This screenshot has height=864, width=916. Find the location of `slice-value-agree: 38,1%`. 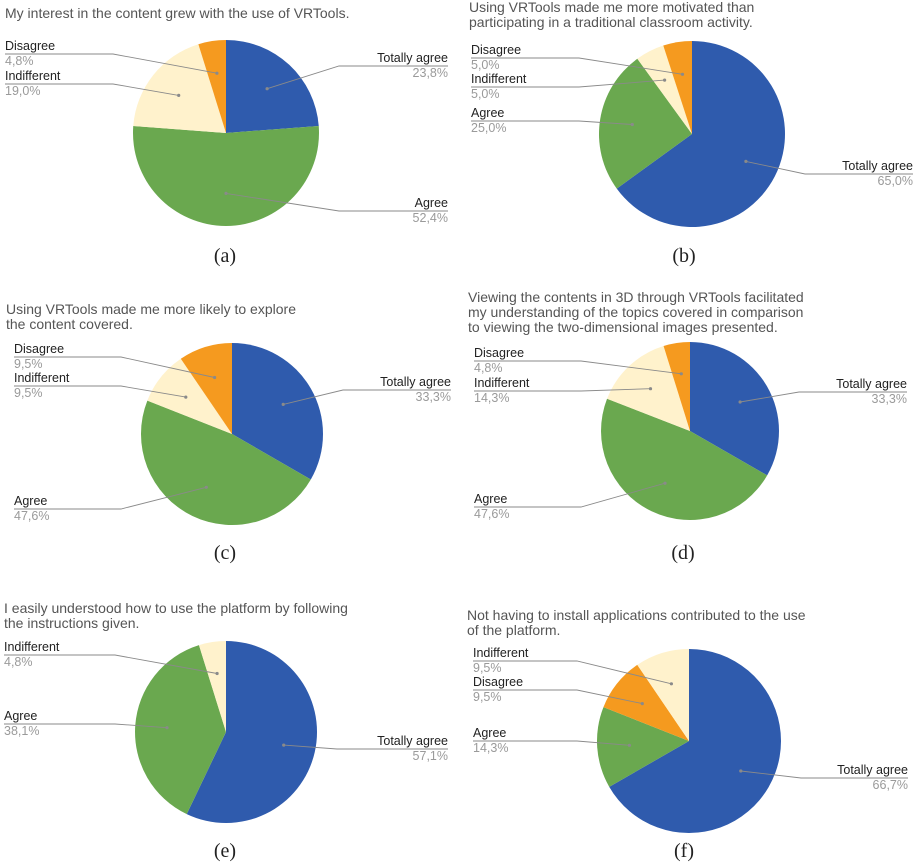

slice-value-agree: 38,1% is located at coordinates (21, 731).